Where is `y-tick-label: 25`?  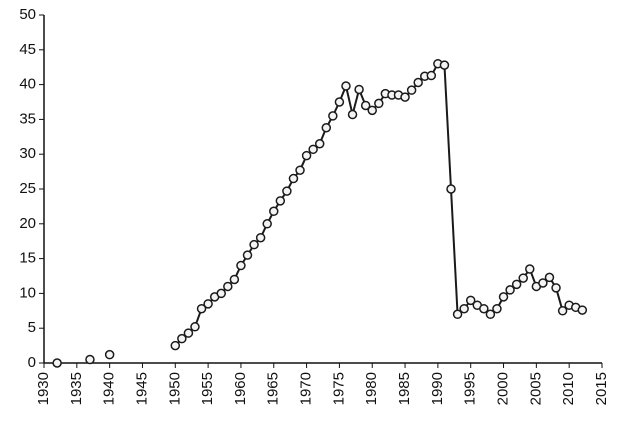
y-tick-label: 25 is located at coordinates (27, 188).